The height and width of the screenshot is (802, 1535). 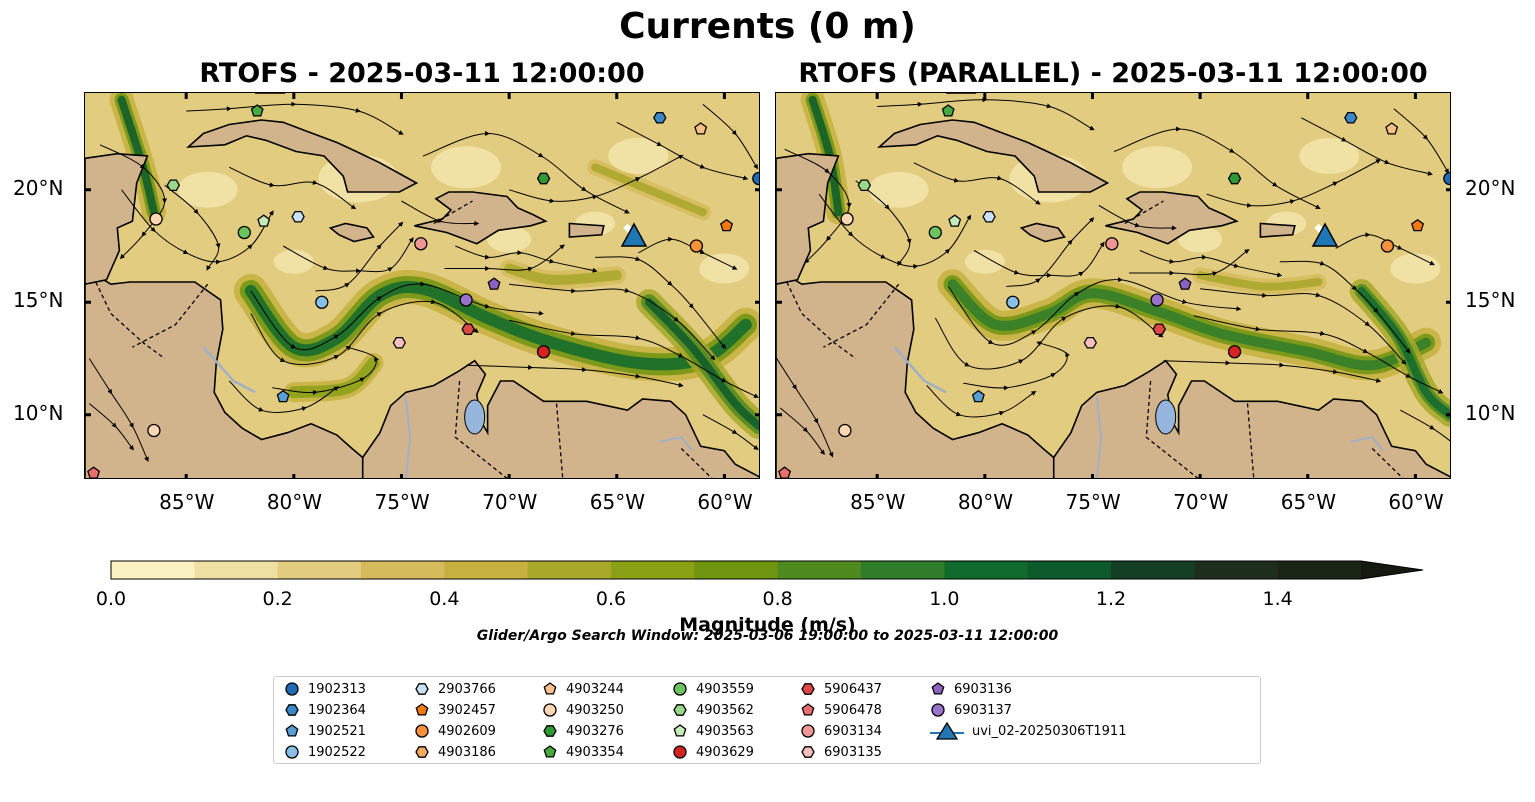 What do you see at coordinates (38, 300) in the screenshot?
I see `y-tick-label-left: 15°N` at bounding box center [38, 300].